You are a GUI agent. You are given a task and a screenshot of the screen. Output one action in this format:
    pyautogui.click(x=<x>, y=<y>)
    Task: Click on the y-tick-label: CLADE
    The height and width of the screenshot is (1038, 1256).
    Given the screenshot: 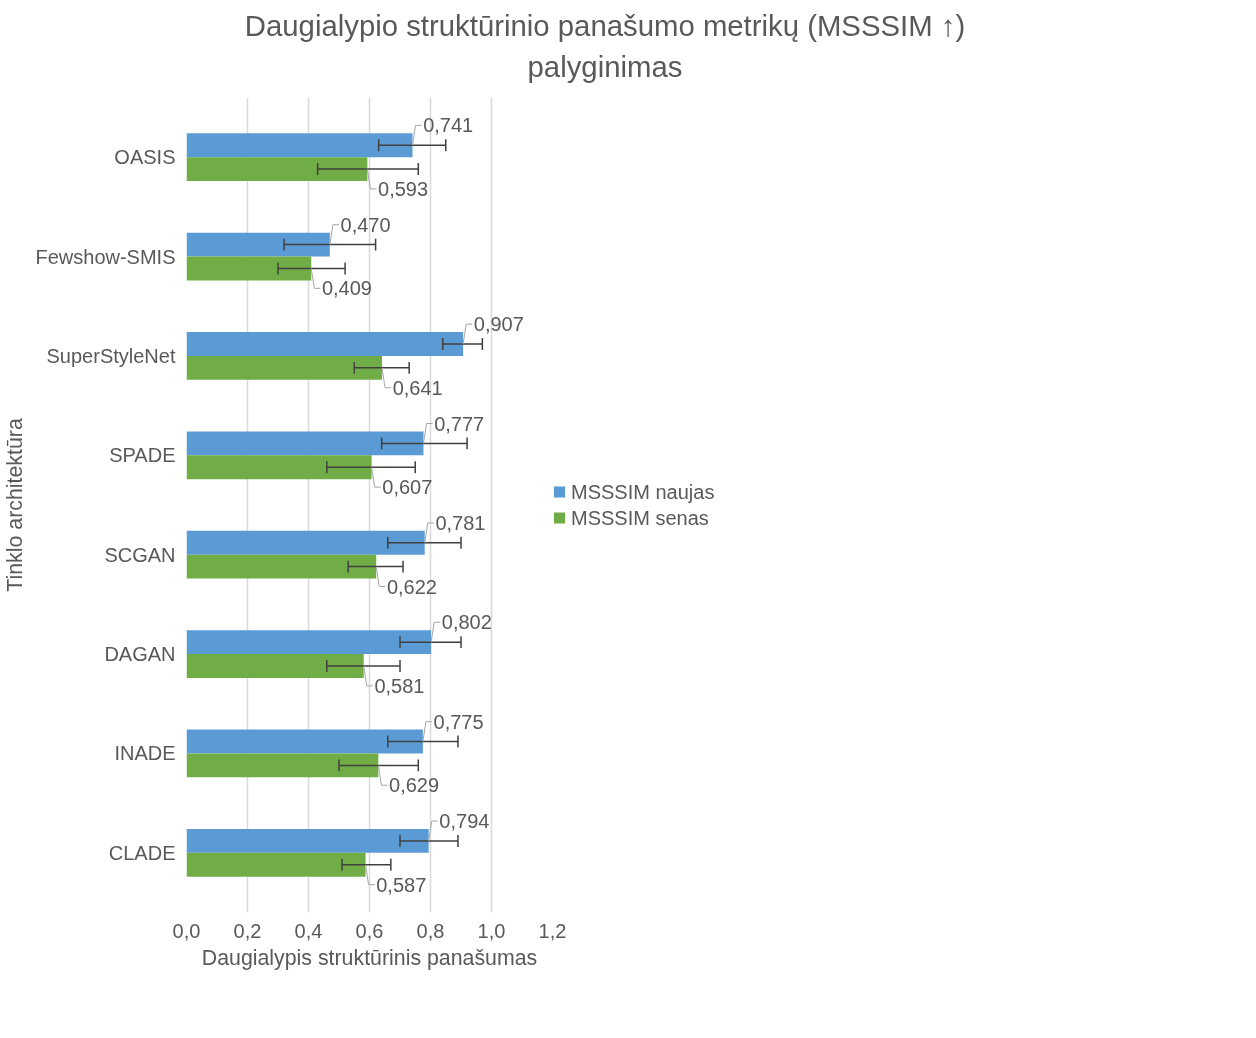 What is the action you would take?
    pyautogui.click(x=142, y=852)
    